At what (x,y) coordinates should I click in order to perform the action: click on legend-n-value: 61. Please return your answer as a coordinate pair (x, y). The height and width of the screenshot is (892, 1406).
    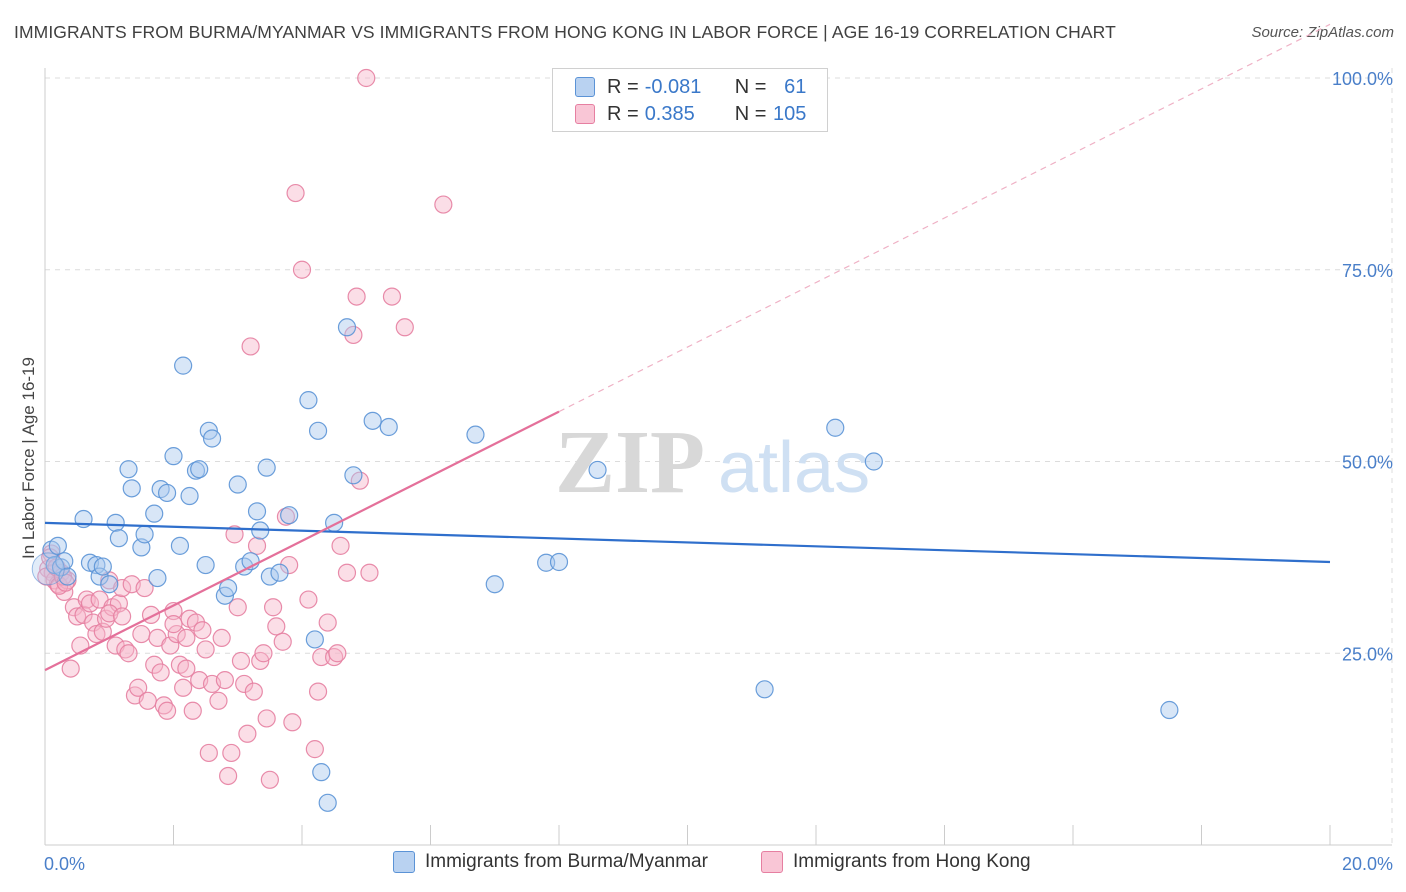
    Looking at the image, I should click on (795, 86).